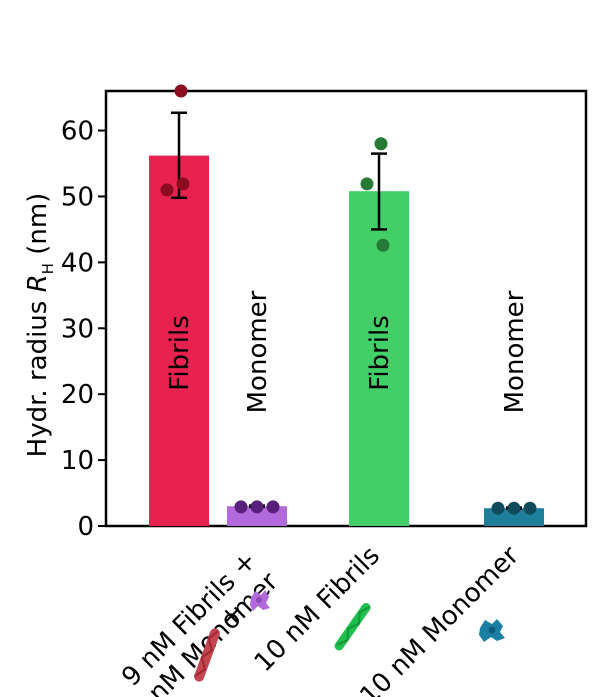 The image size is (615, 697). I want to click on y-tick-label: 60, so click(77, 132).